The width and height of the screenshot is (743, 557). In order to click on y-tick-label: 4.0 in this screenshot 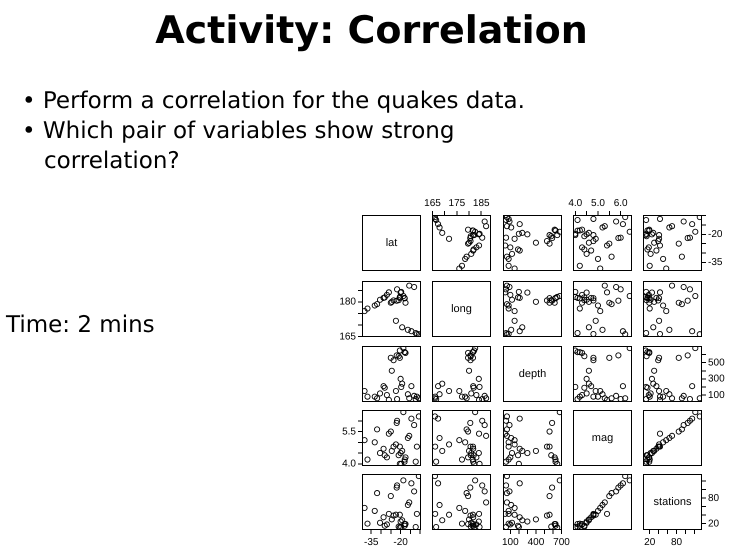, I will do `click(349, 464)`.